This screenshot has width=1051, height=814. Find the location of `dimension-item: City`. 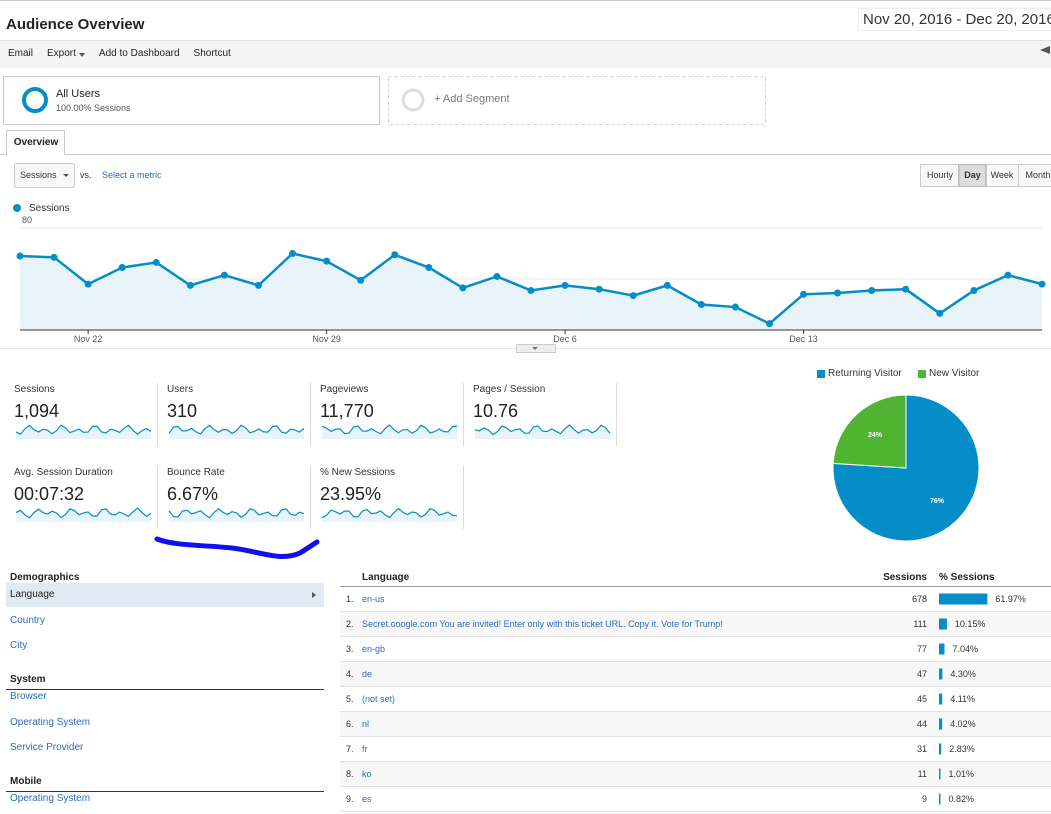

dimension-item: City is located at coordinates (19, 645).